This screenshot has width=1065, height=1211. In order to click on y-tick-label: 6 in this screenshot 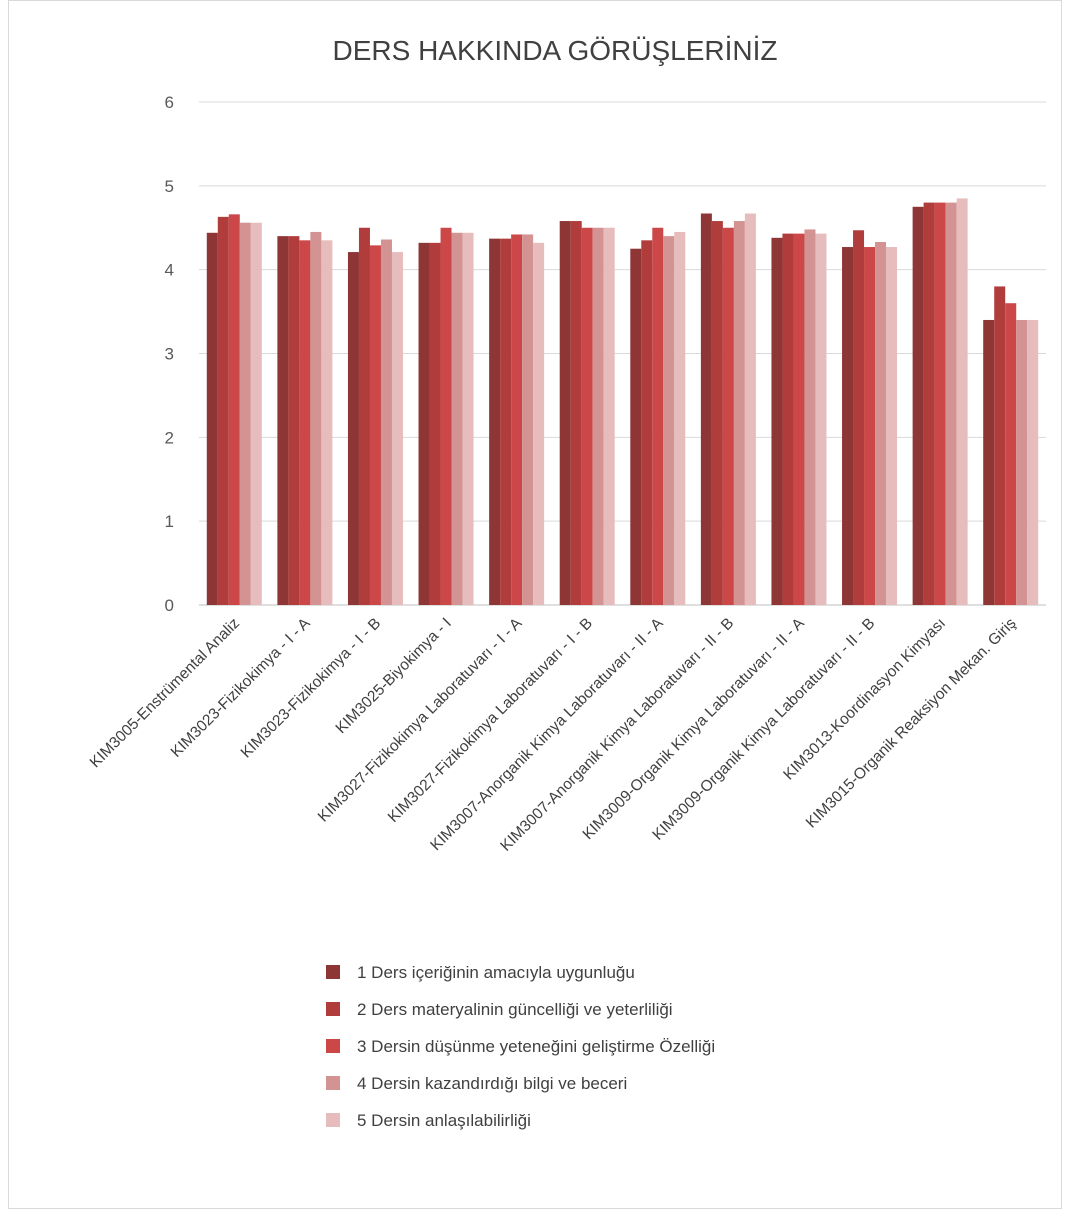, I will do `click(169, 102)`.